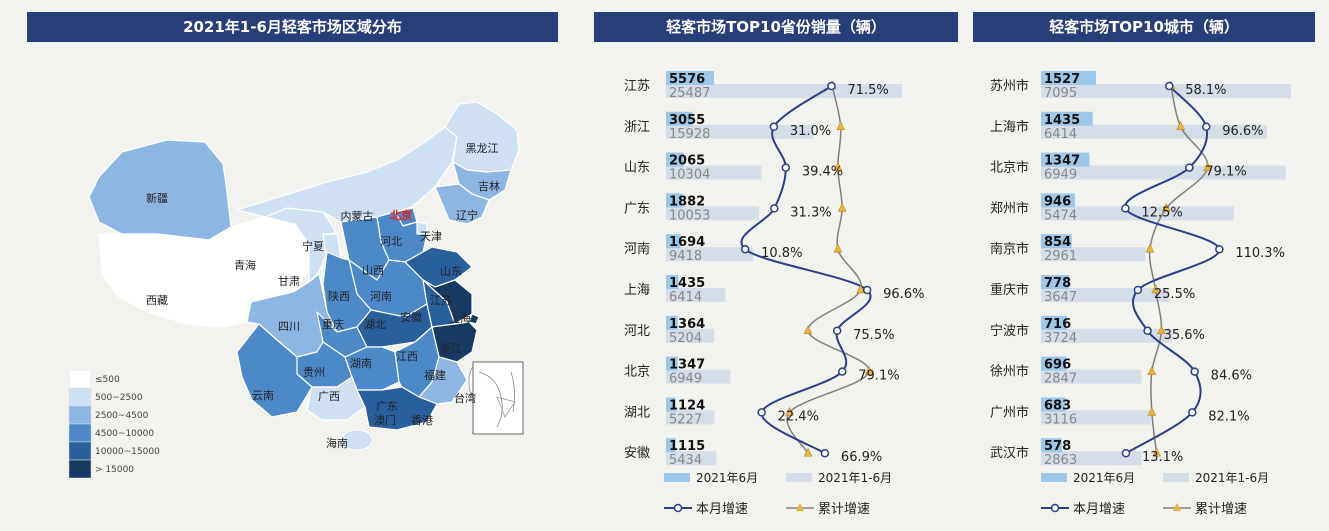  I want to click on label-shaanxi: 陕西, so click(339, 296).